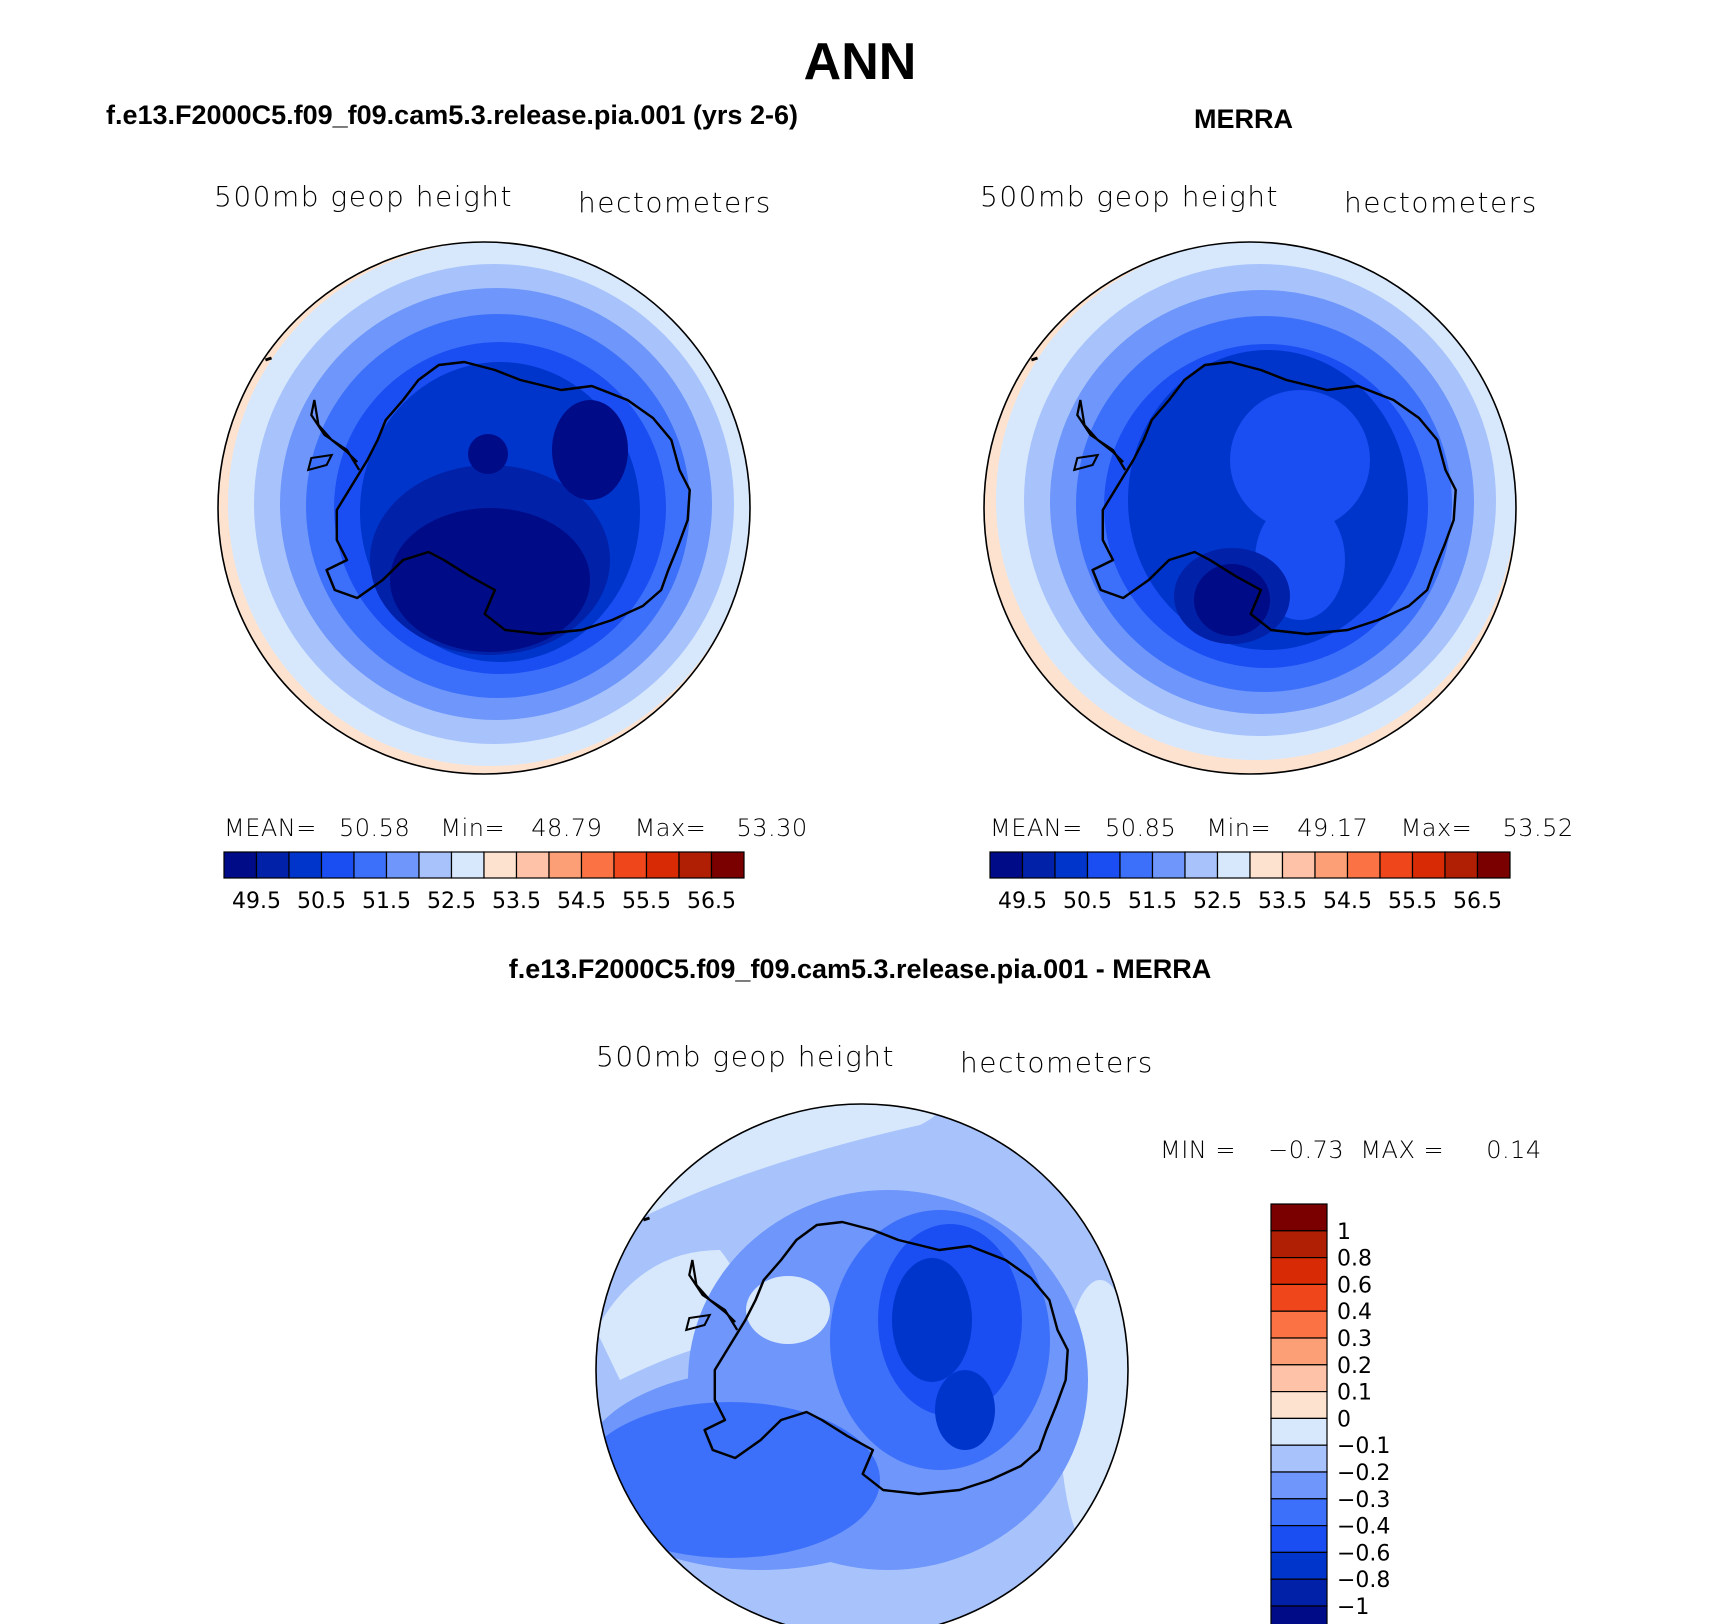 This screenshot has height=1624, width=1710. Describe the element at coordinates (1353, 1607) in the screenshot. I see `colorbar-tick-label: −1` at that location.